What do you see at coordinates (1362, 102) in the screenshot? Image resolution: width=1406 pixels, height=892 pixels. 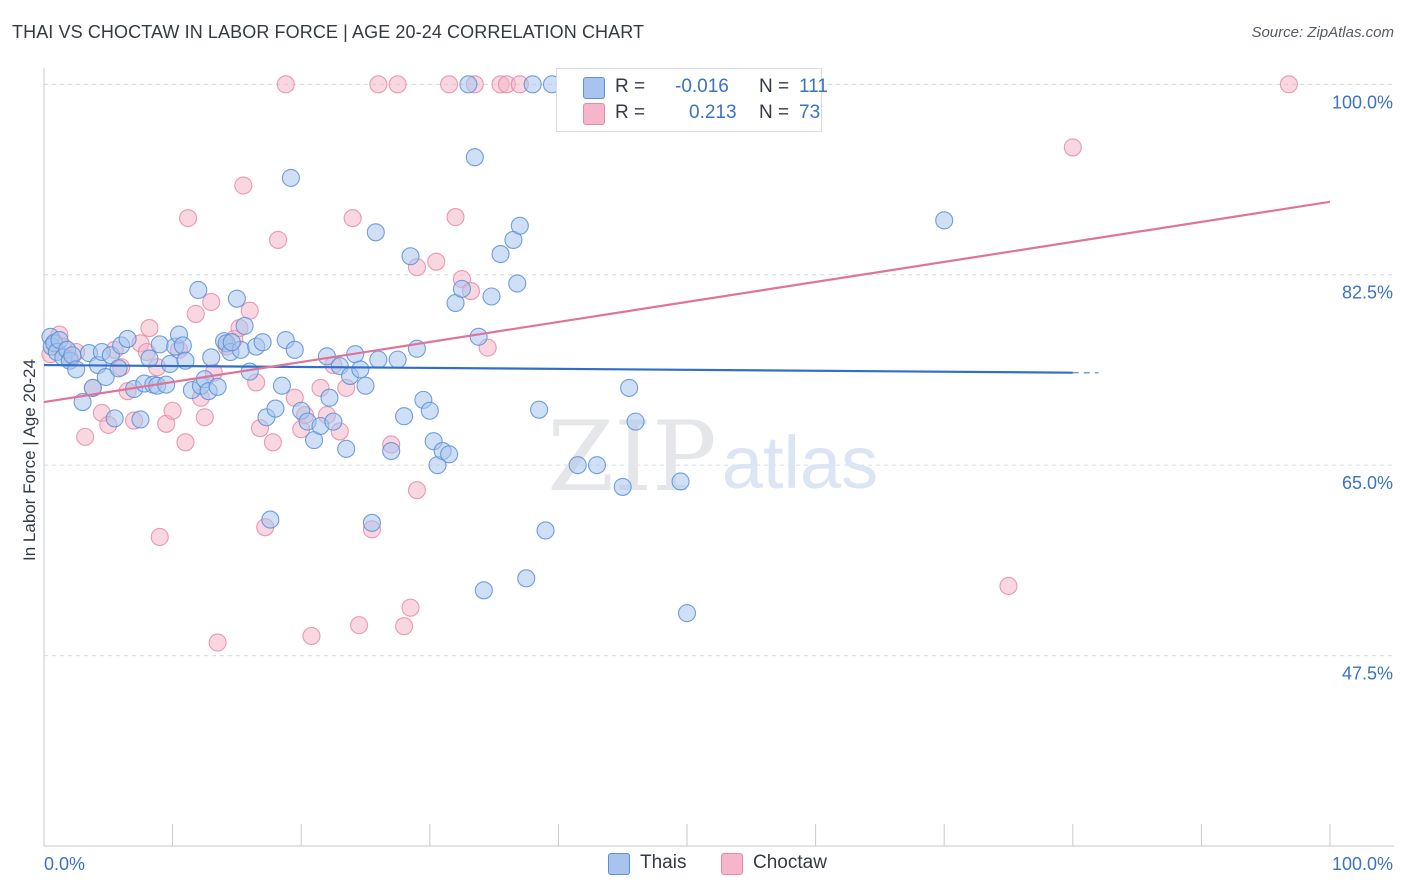 I see `y-tick-label: 100.0%` at bounding box center [1362, 102].